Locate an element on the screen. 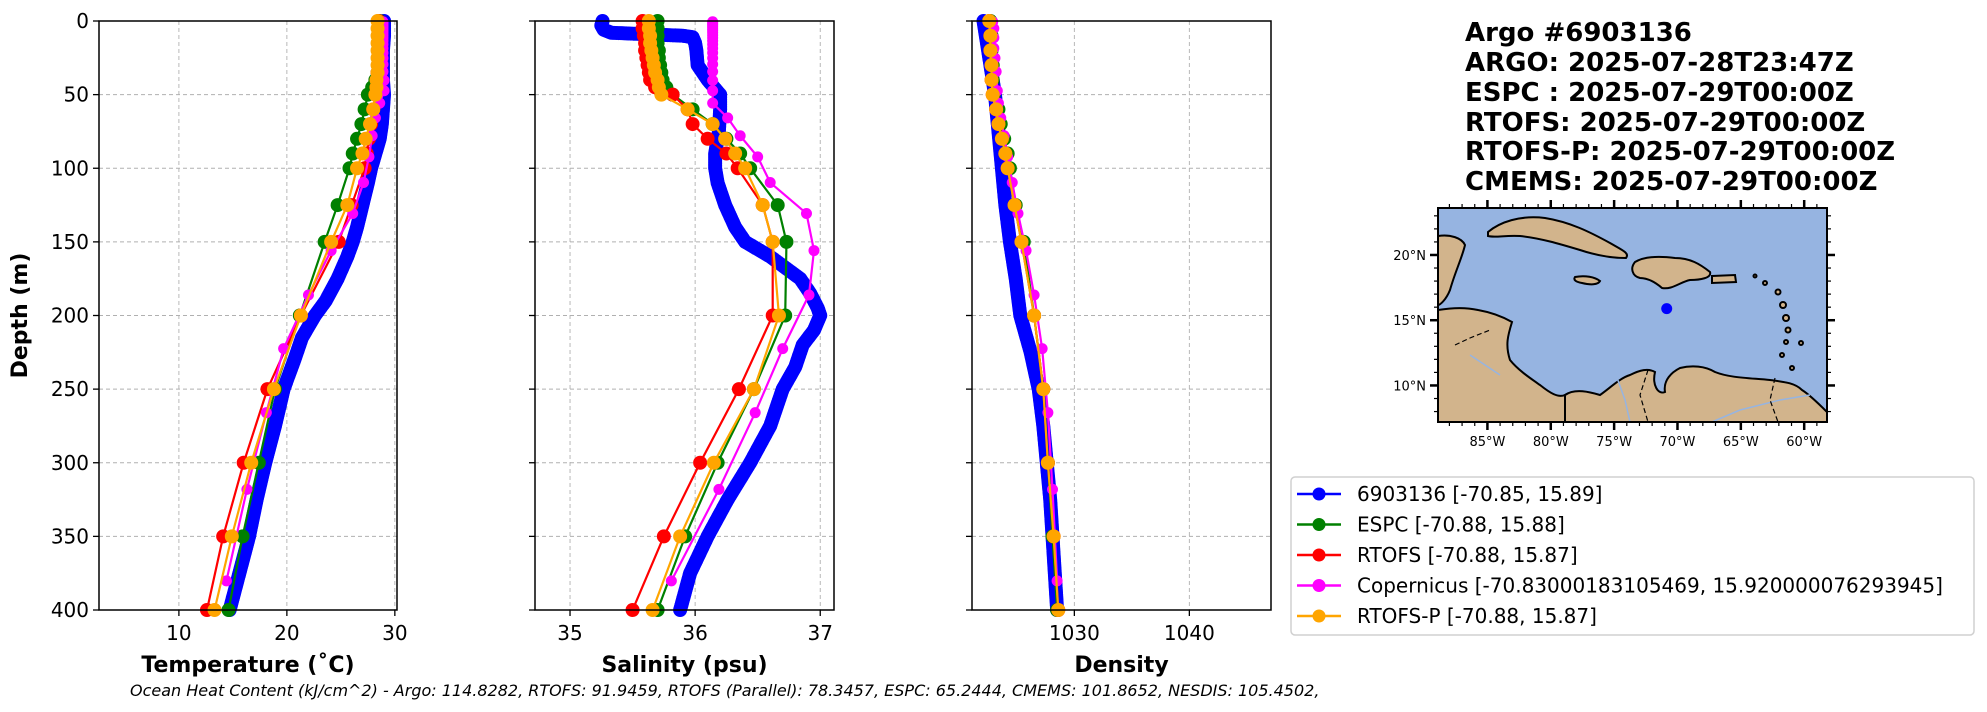 The image size is (1987, 712). legend-frame is located at coordinates (1632, 556).